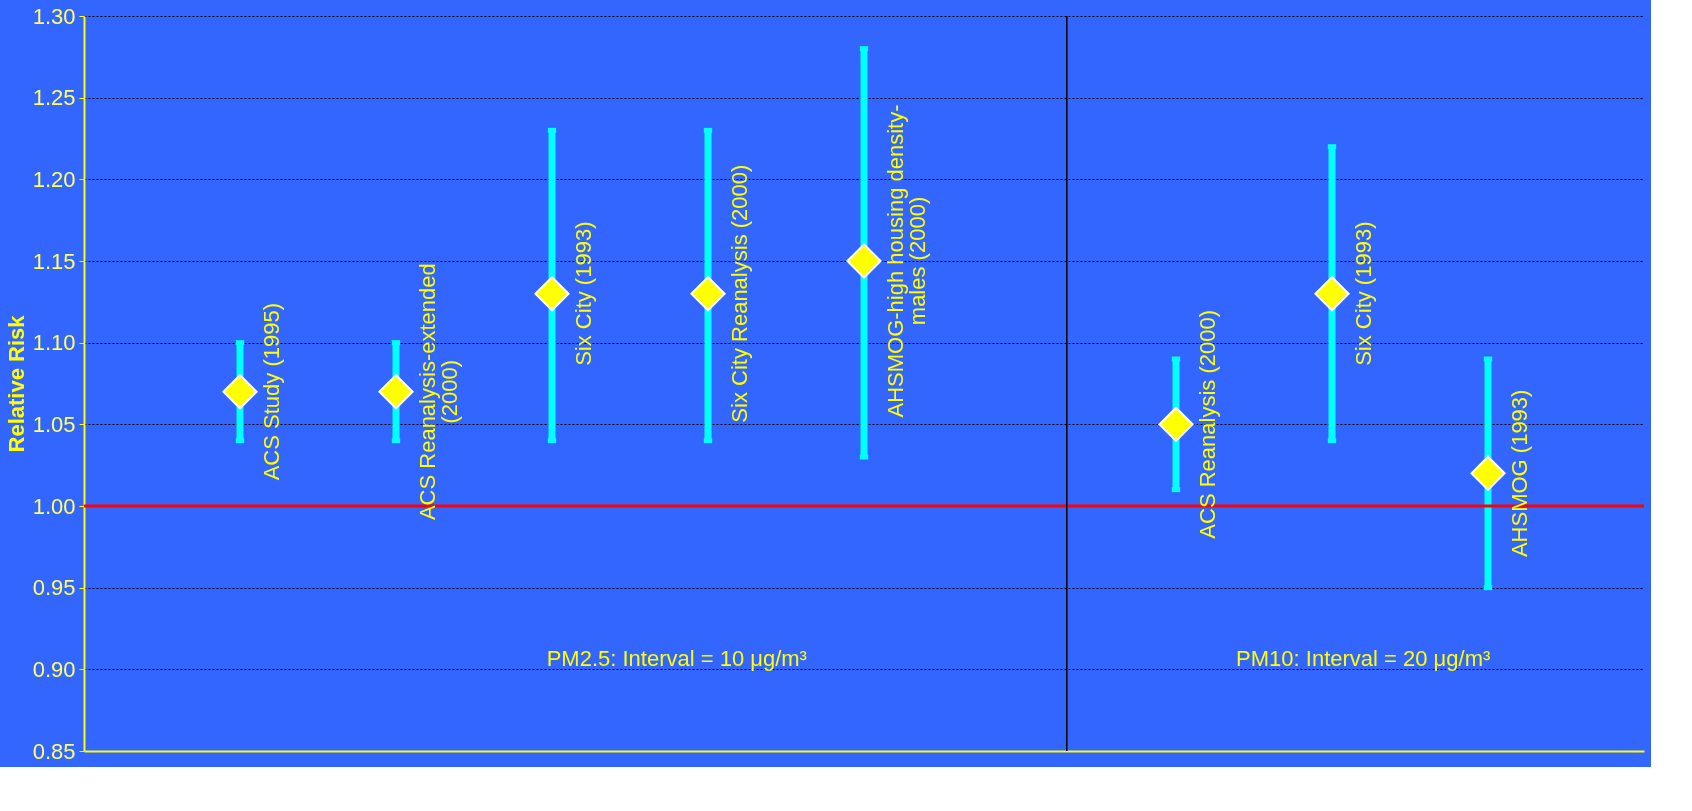 Image resolution: width=1692 pixels, height=811 pixels. Describe the element at coordinates (54, 506) in the screenshot. I see `y-tick-label: 1.00` at that location.